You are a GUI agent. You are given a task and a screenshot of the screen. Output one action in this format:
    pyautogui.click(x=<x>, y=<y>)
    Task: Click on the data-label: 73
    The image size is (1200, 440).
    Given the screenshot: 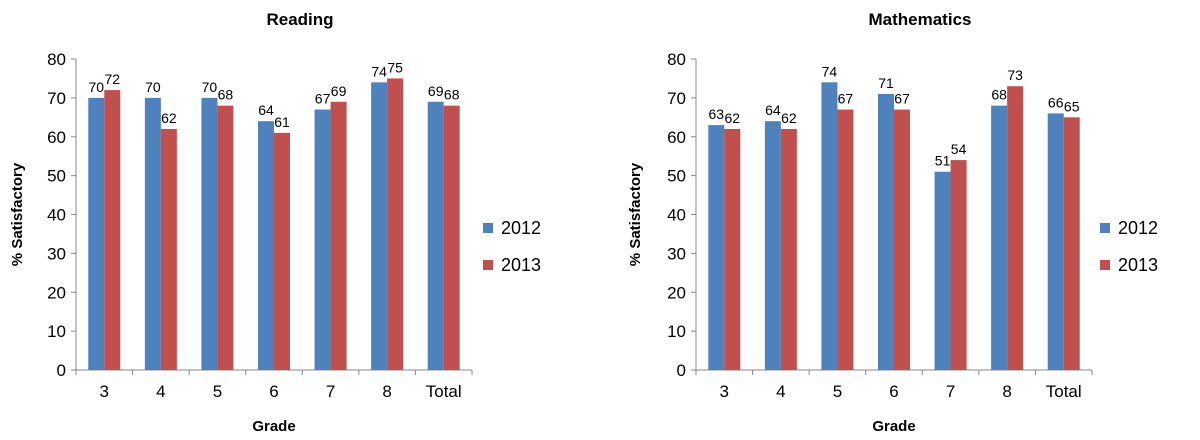 What is the action you would take?
    pyautogui.click(x=1015, y=75)
    